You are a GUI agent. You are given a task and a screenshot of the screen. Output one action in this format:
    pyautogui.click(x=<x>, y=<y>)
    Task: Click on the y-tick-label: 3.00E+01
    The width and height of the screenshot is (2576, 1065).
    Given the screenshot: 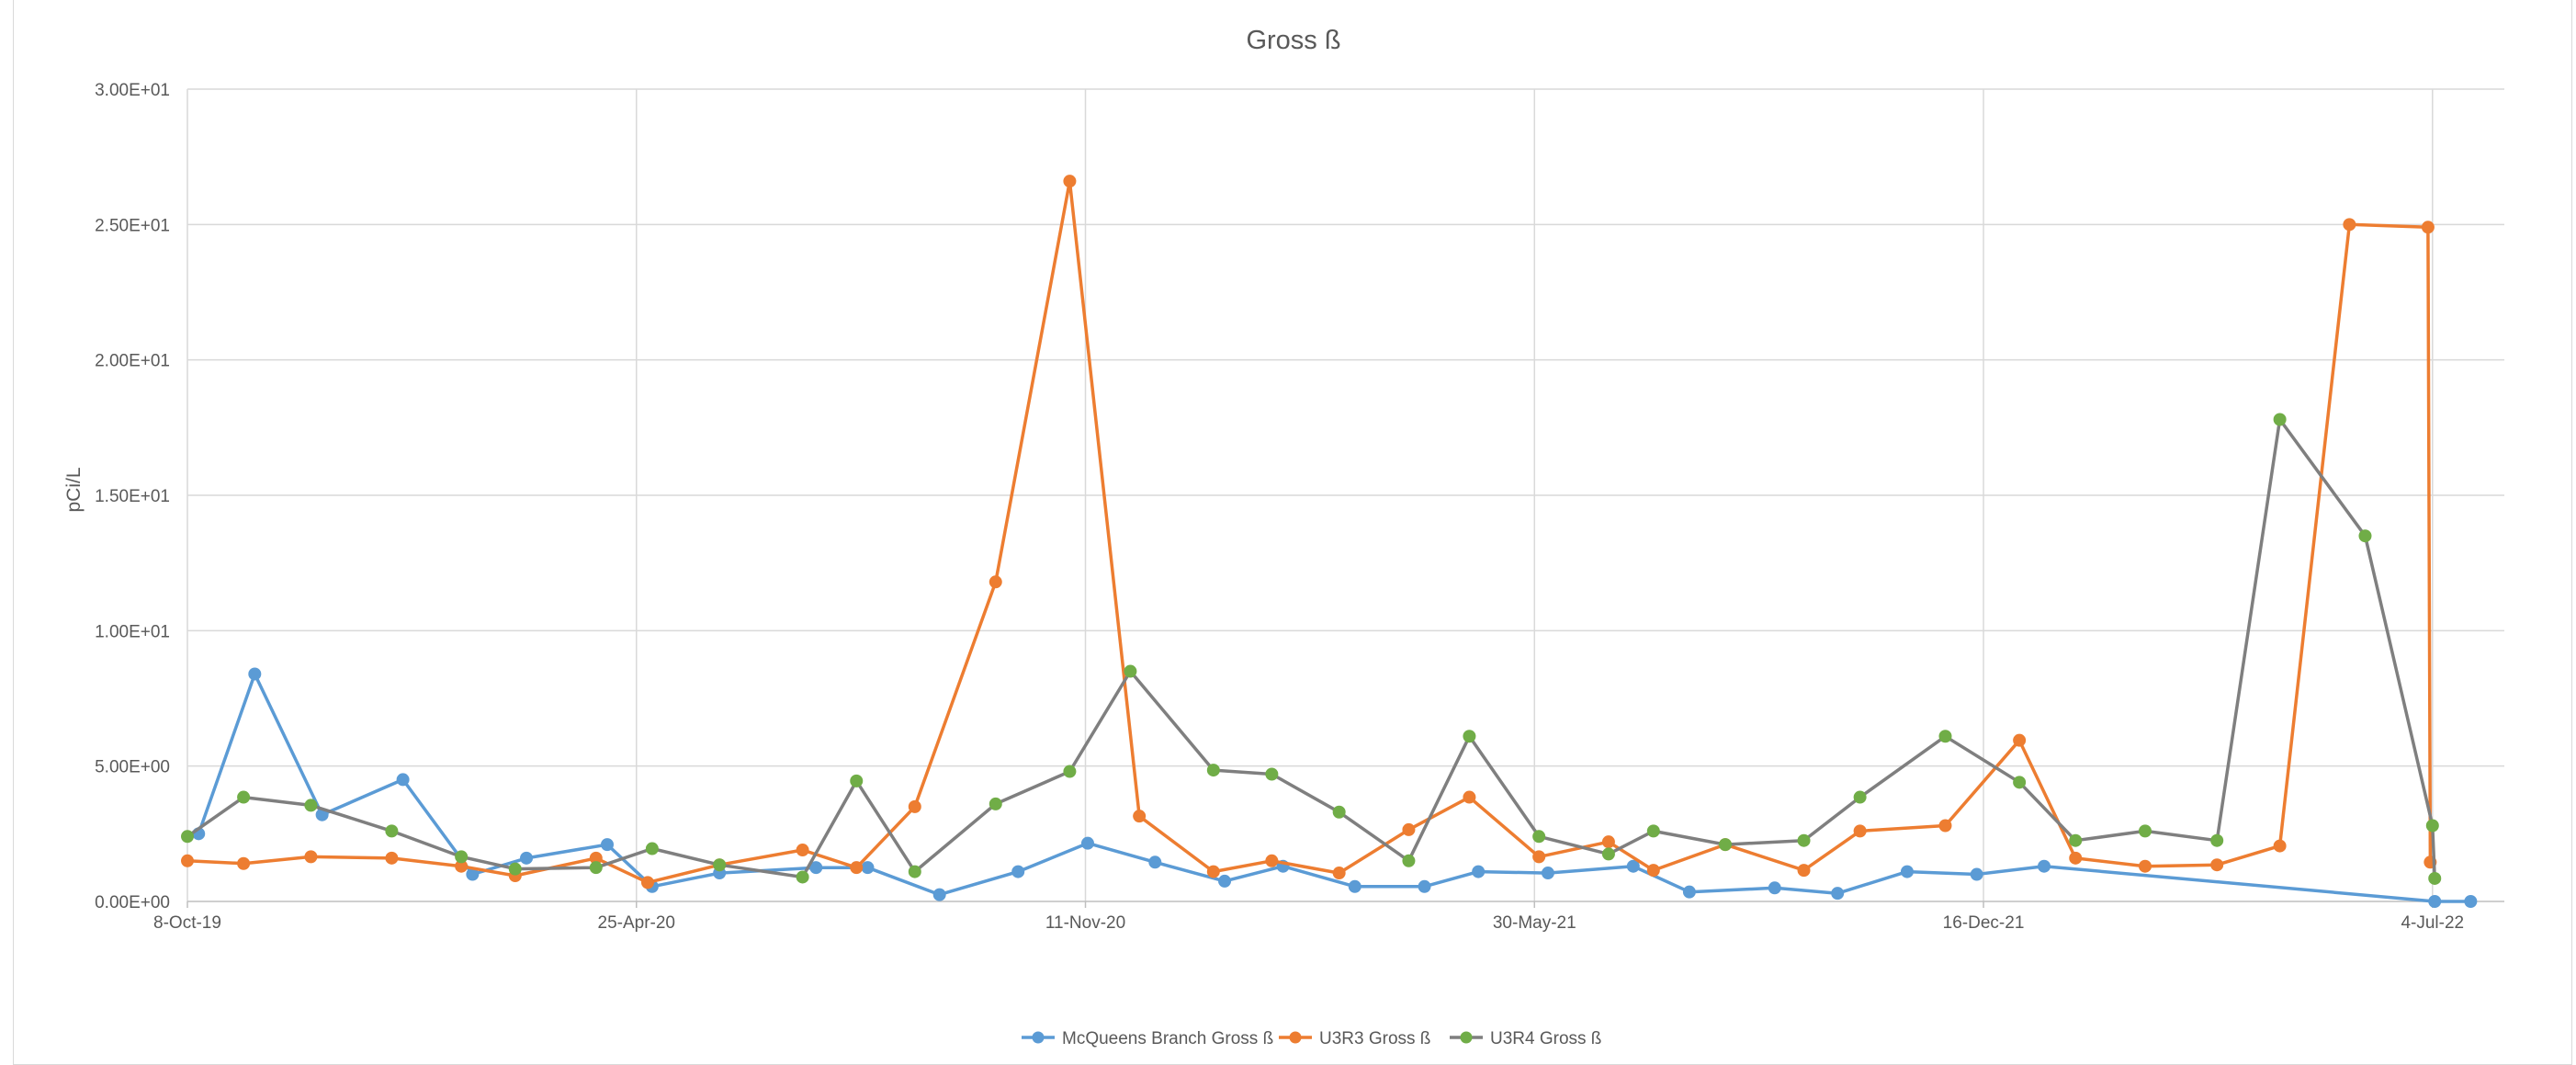 What is the action you would take?
    pyautogui.click(x=132, y=90)
    